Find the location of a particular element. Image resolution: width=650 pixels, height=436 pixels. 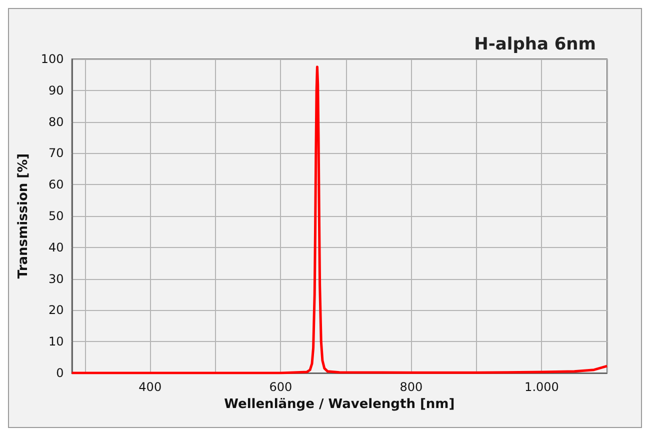

y-tick-label: 30 is located at coordinates (56, 279).